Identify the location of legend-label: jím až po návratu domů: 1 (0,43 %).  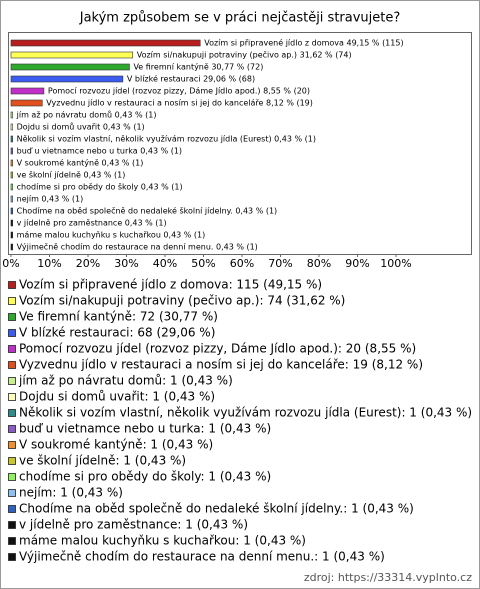
(125, 381).